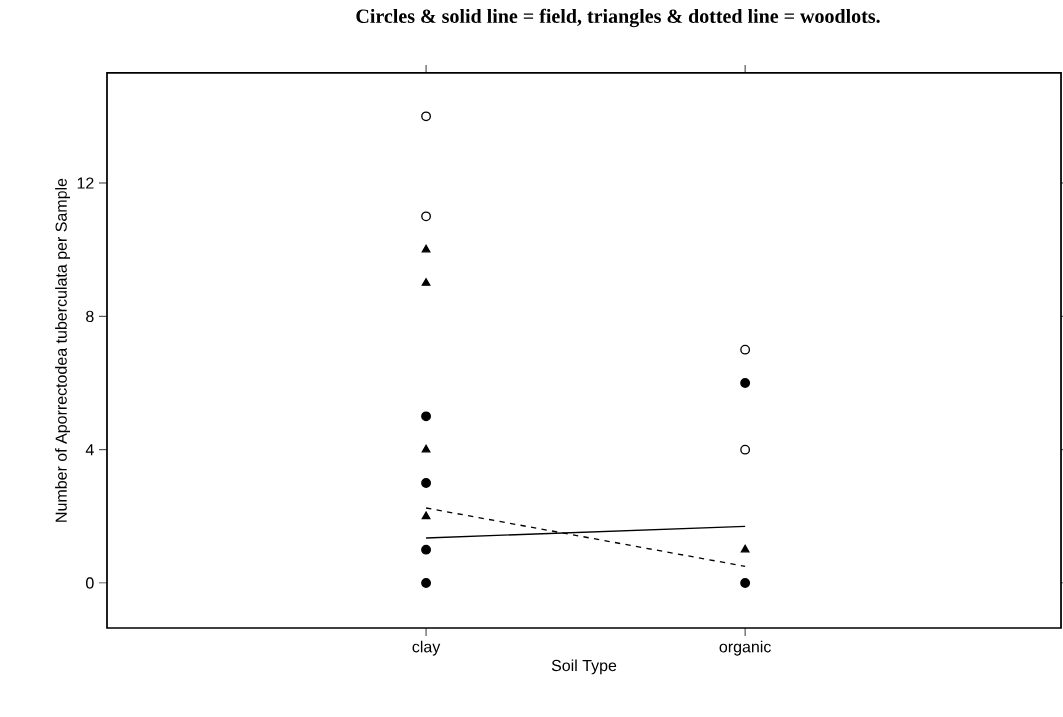 The width and height of the screenshot is (1063, 717). I want to click on y-tick-label: 0, so click(90, 583).